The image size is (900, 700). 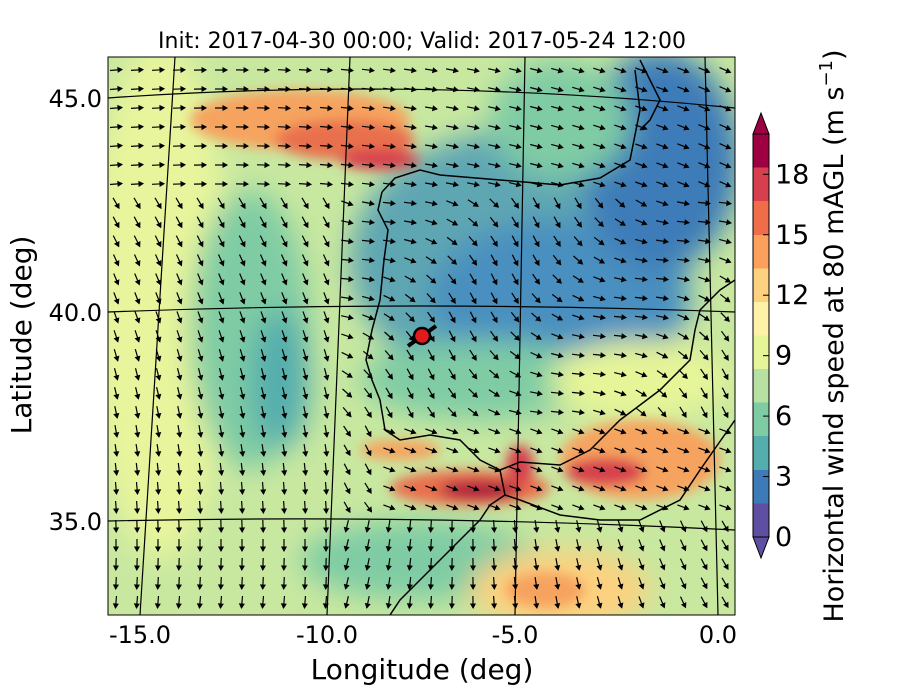 What do you see at coordinates (140, 635) in the screenshot?
I see `x-tick-label: -15.0` at bounding box center [140, 635].